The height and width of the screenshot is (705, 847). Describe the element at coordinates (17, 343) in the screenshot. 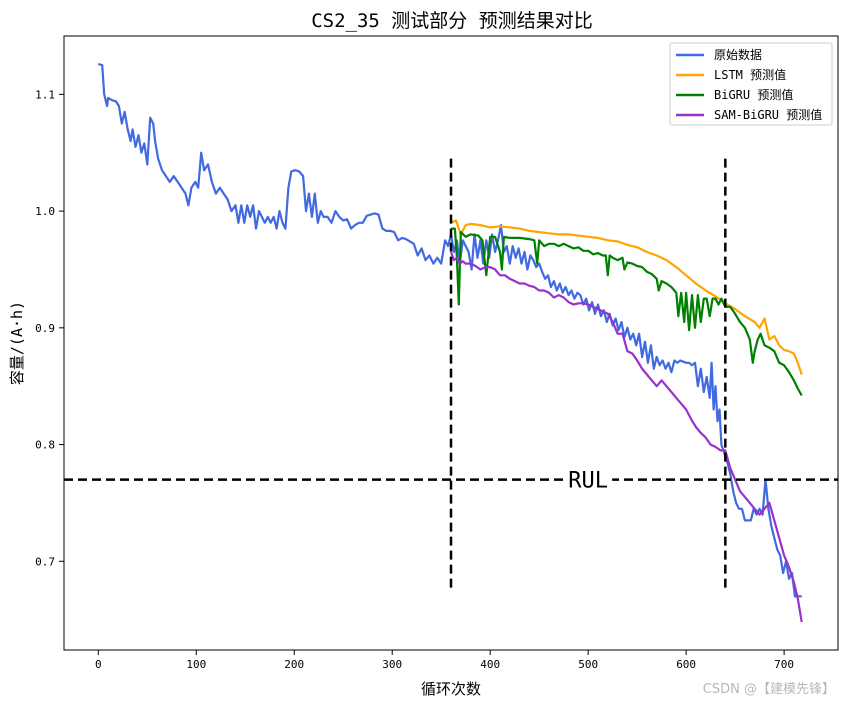

I see `y-axis-label: 容量/(A·h)` at that location.